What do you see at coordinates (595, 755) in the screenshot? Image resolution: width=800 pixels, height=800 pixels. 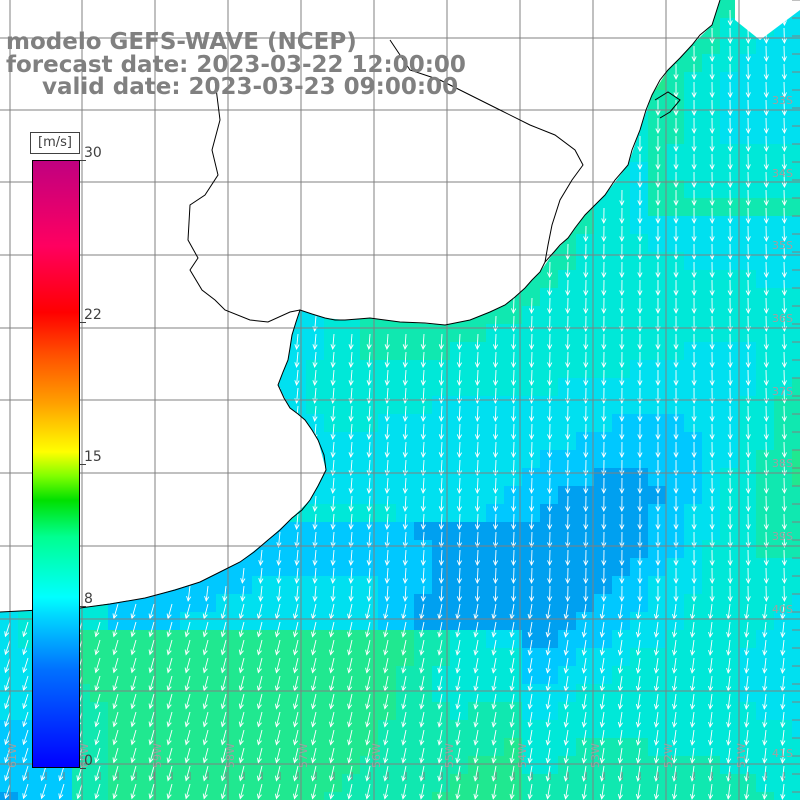 I see `longitude-label: 53W` at bounding box center [595, 755].